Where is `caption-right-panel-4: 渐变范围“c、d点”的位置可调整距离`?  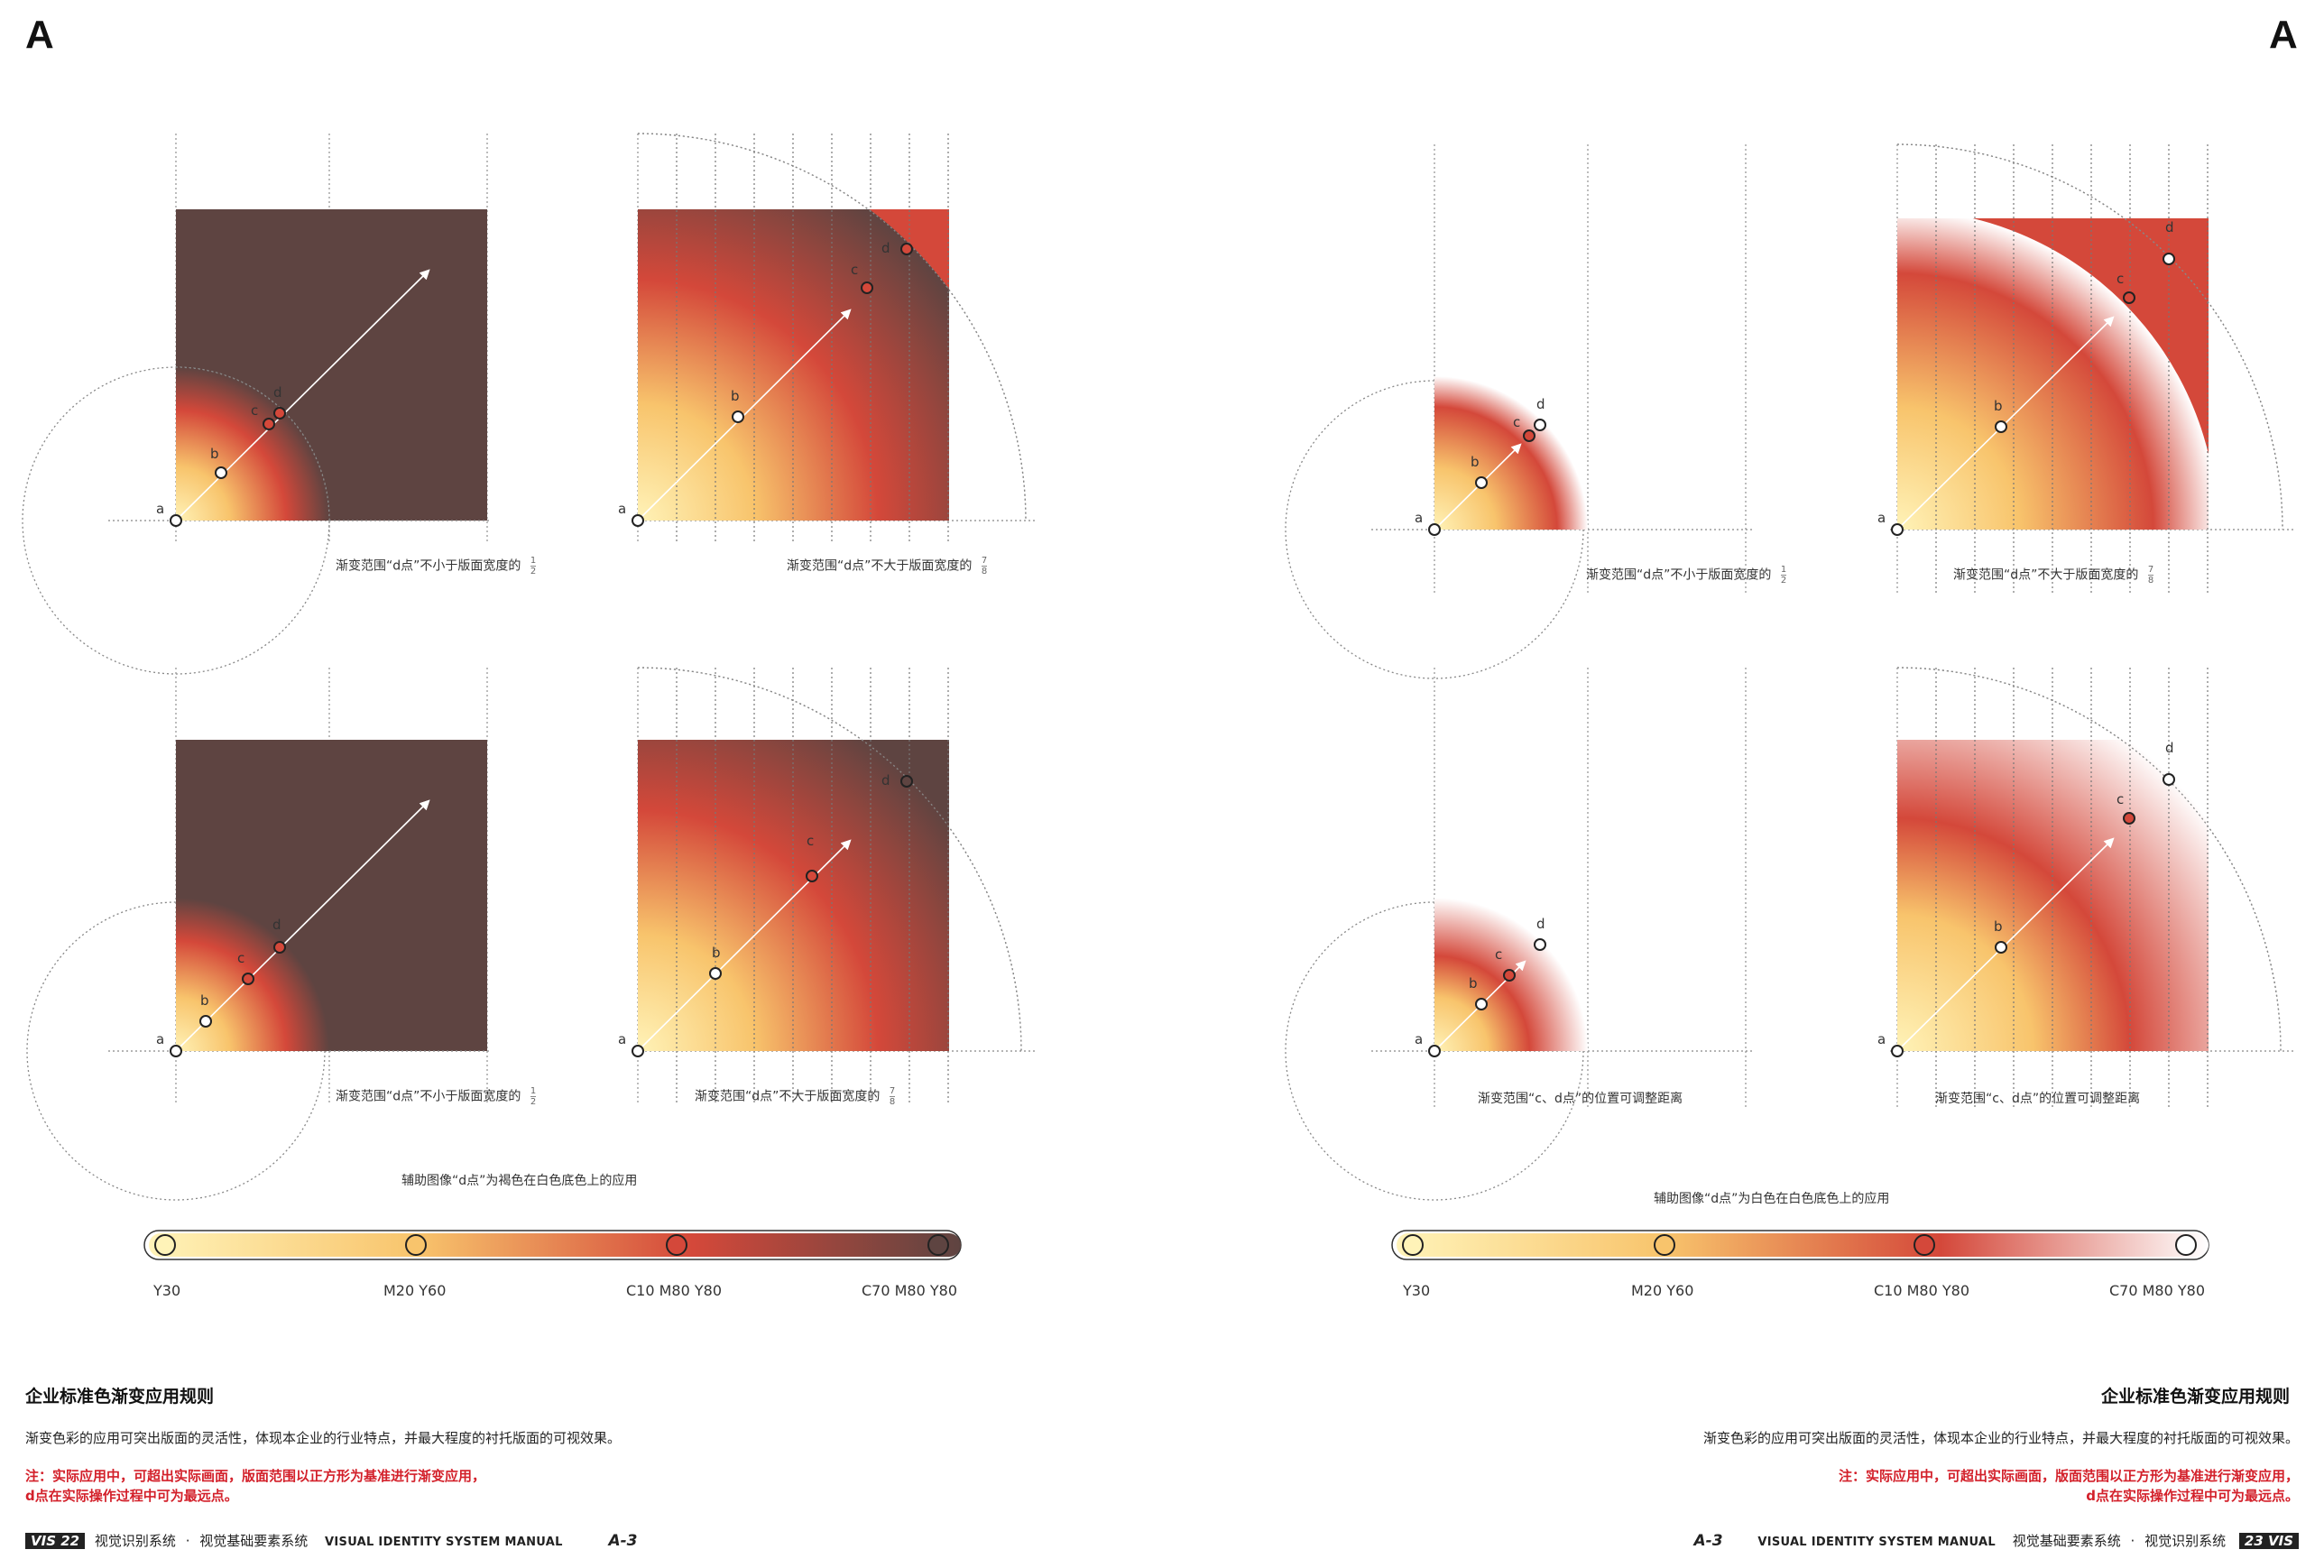
caption-right-panel-4: 渐变范围“c、d点”的位置可调整距离 is located at coordinates (2038, 1099).